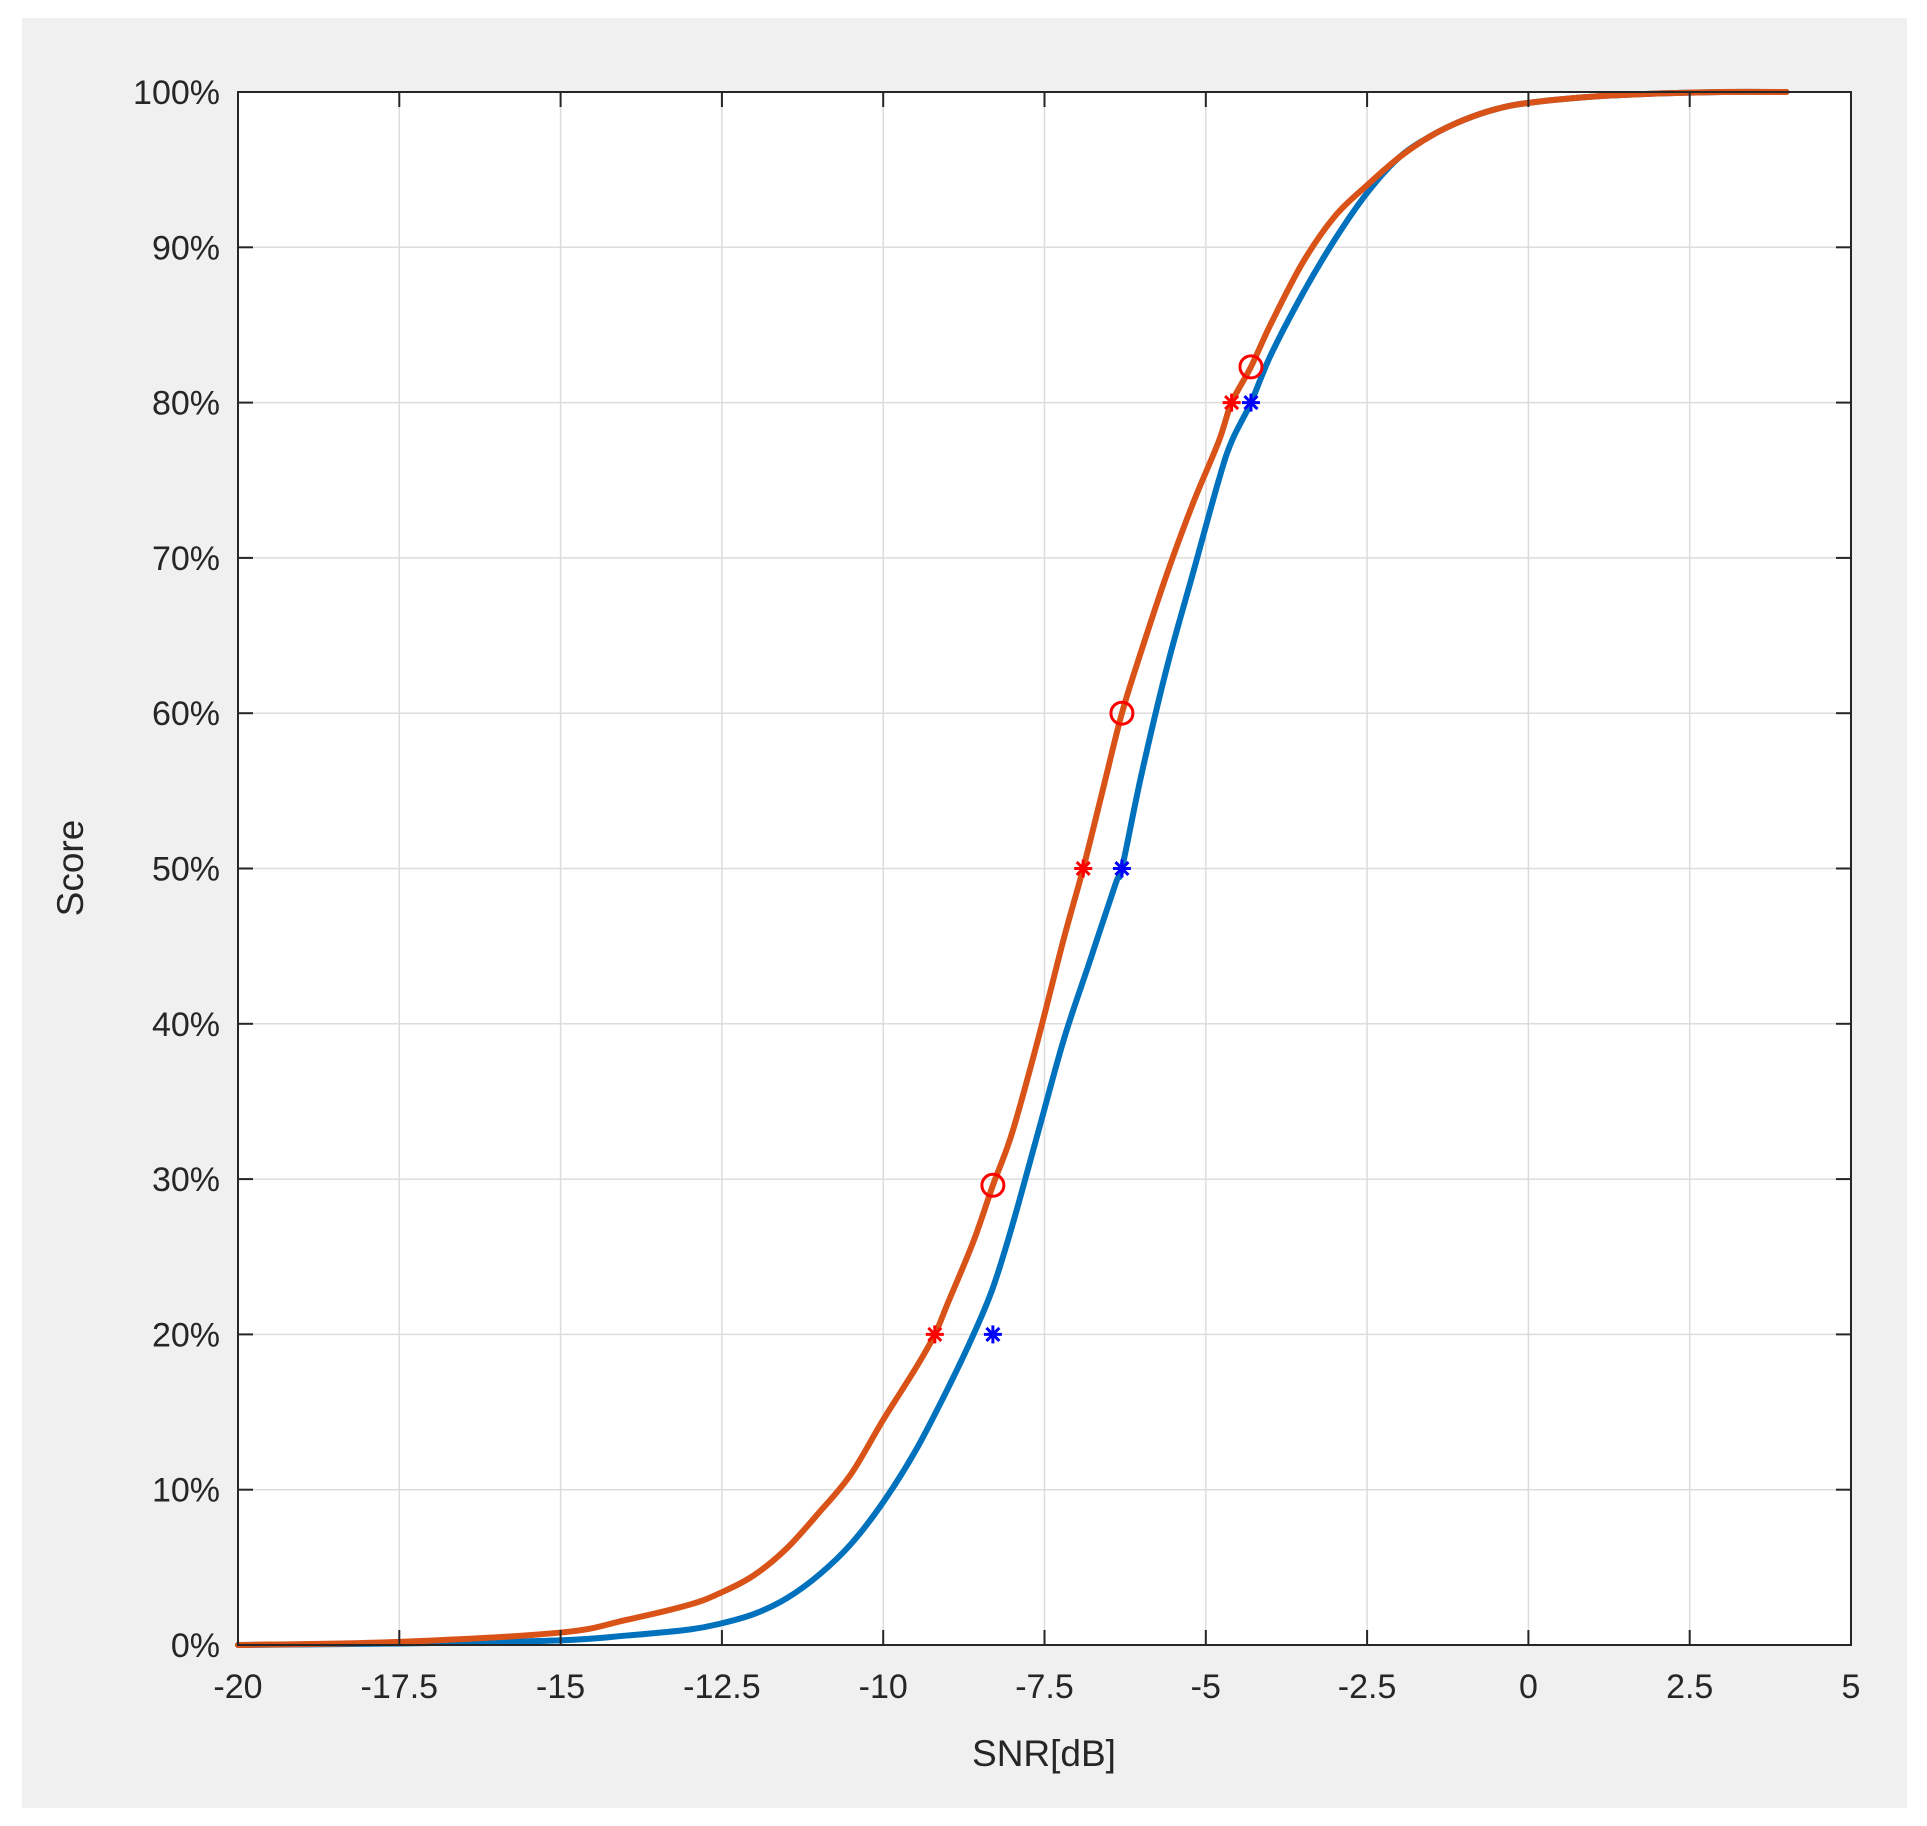  What do you see at coordinates (1044, 1687) in the screenshot?
I see `x-tick-label: -7.5` at bounding box center [1044, 1687].